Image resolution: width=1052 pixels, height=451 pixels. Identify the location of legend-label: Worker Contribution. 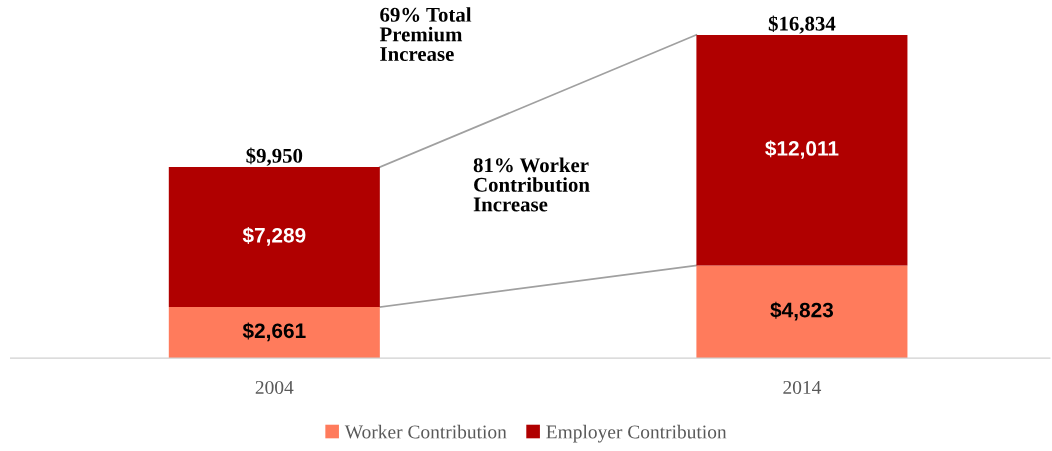
(425, 431).